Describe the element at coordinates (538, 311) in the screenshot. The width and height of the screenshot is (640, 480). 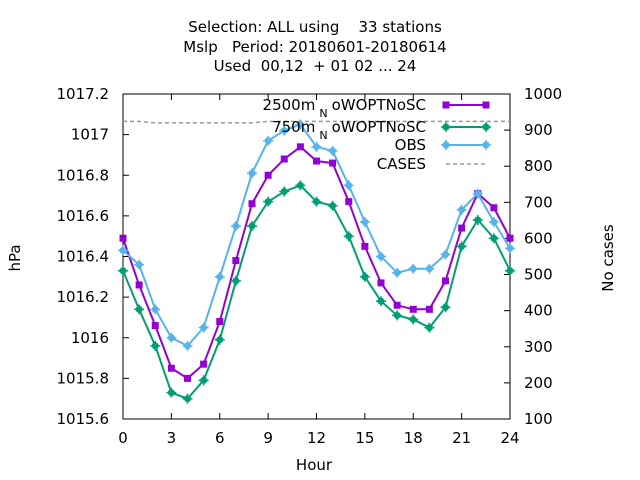
I see `y2-tick-label: 400` at that location.